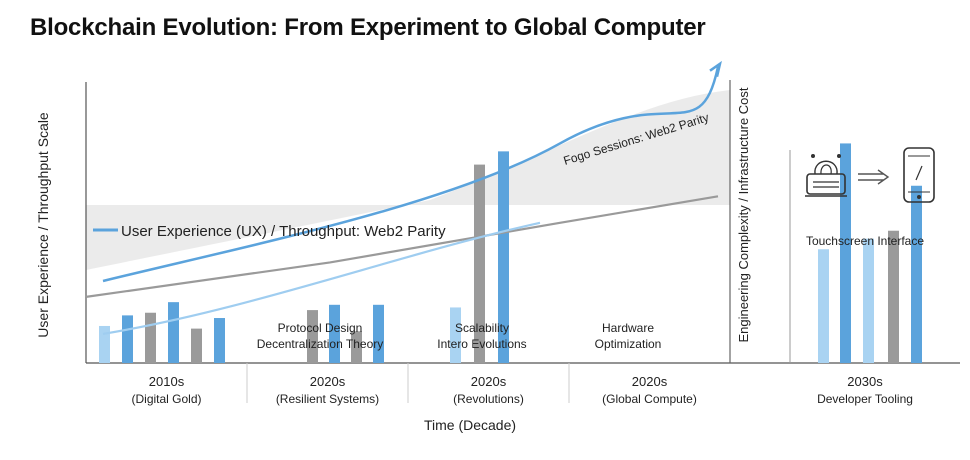 This screenshot has height=460, width=970. Describe the element at coordinates (166, 399) in the screenshot. I see `x-tick-sublabel: (Digital Gold)` at that location.